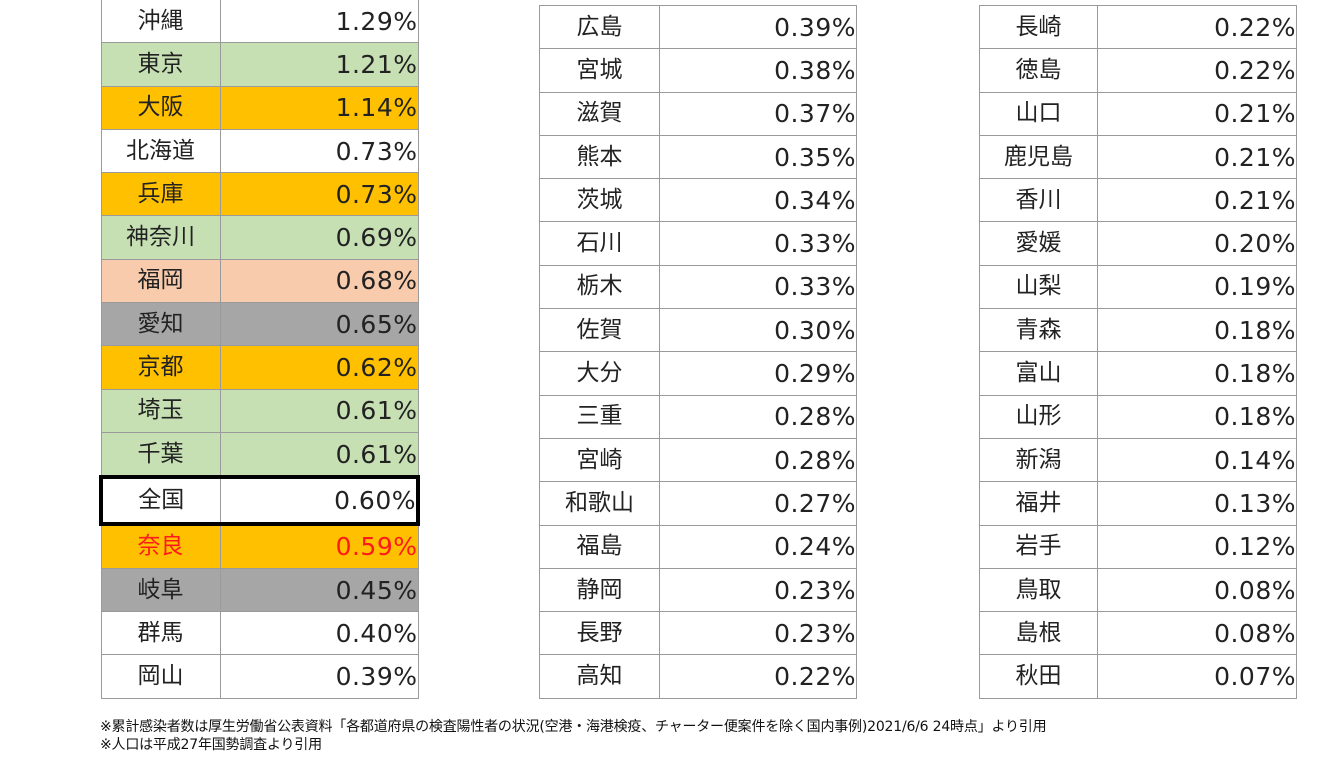 The image size is (1320, 766). I want to click on table-row: 愛媛 0.20%, so click(1138, 243).